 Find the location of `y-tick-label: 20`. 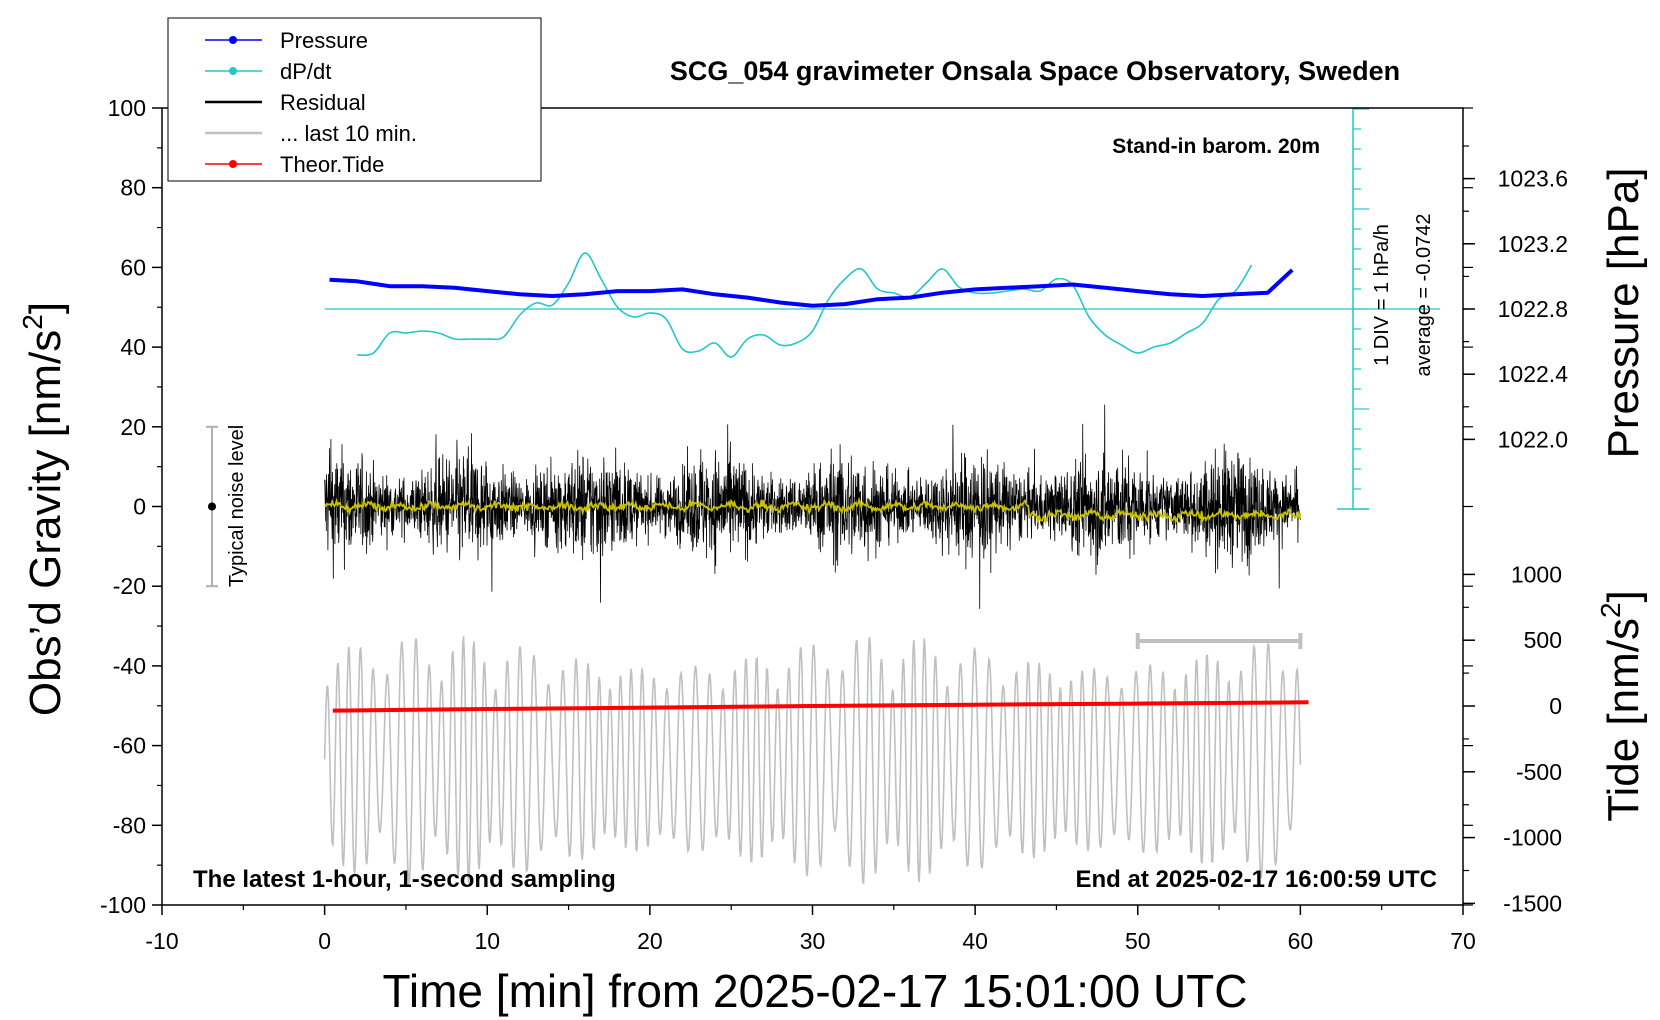

y-tick-label: 20 is located at coordinates (133, 427).